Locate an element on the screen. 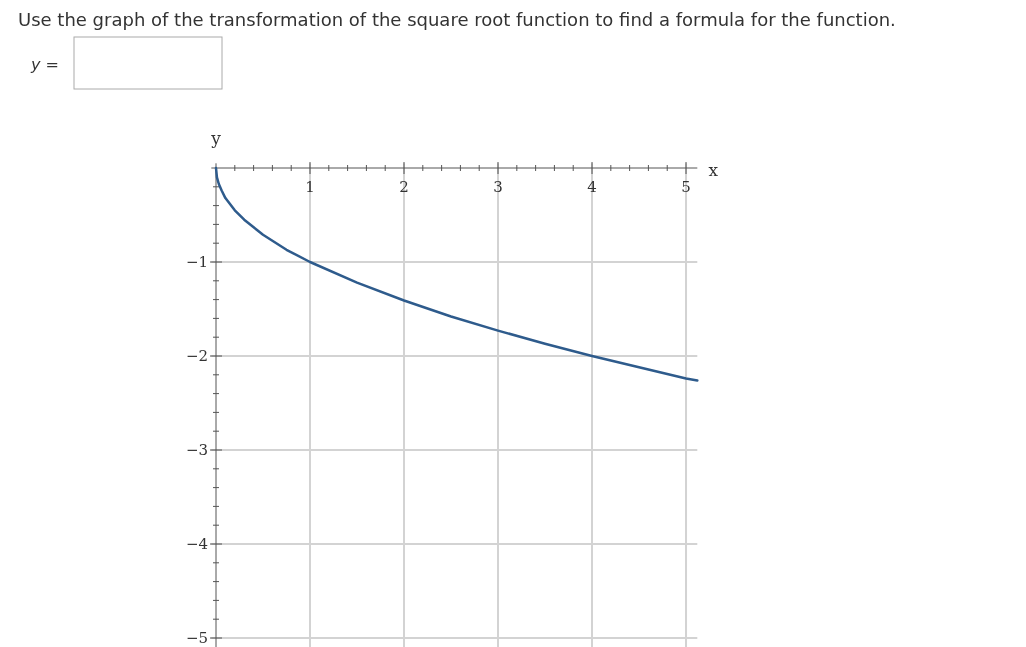 The image size is (1026, 647). x-tick-label: 1 is located at coordinates (310, 187).